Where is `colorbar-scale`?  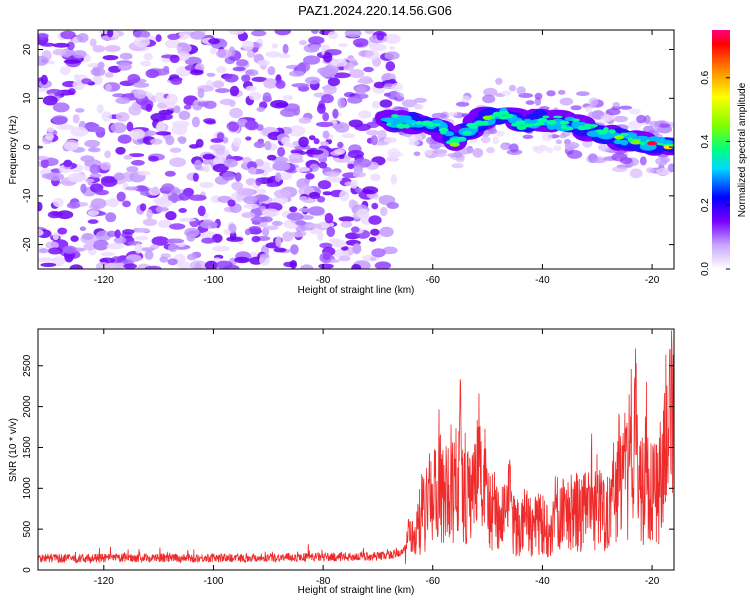 colorbar-scale is located at coordinates (721, 149).